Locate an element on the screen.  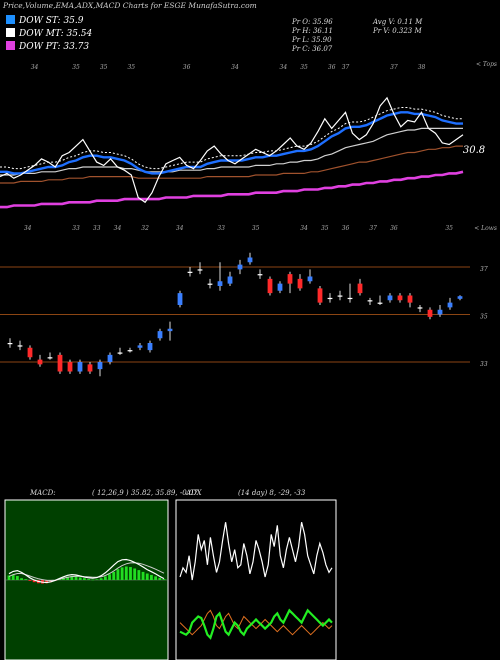
legend-dow-st: DOW ST: 35.9 is located at coordinates (45, 20).